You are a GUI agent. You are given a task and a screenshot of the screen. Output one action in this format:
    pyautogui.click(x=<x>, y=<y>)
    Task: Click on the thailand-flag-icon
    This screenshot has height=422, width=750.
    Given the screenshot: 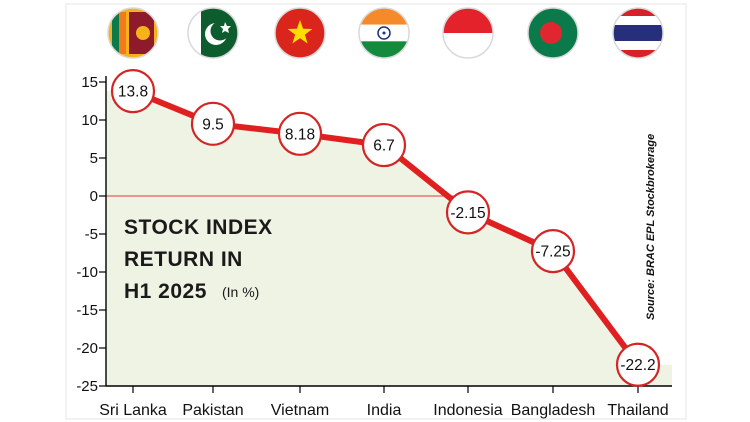 What is the action you would take?
    pyautogui.click(x=638, y=33)
    